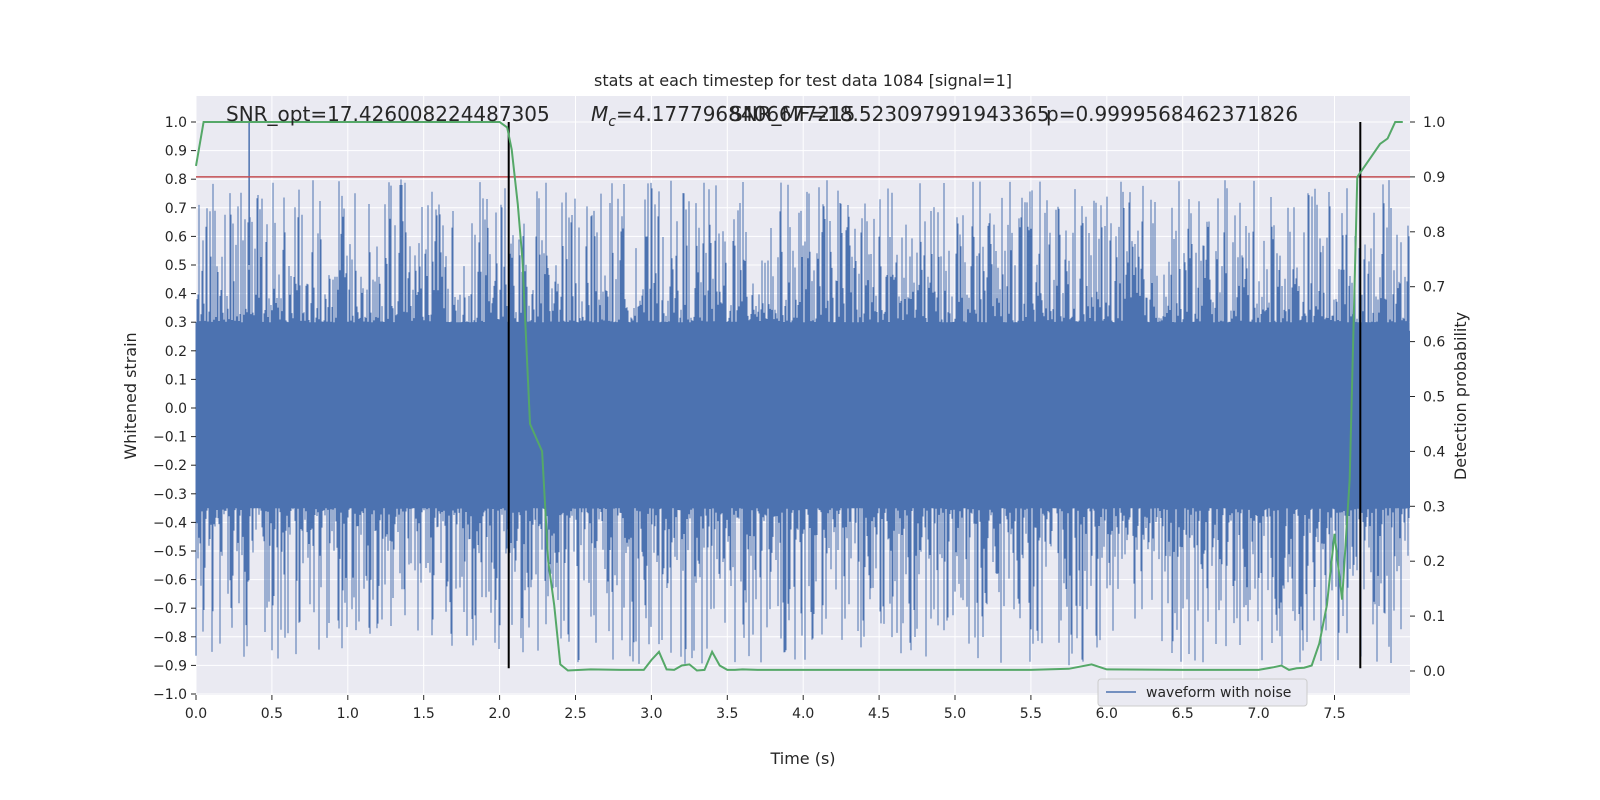  Describe the element at coordinates (723, 116) in the screenshot. I see `annotation-mc: Mc=4.1777968406677215` at that location.